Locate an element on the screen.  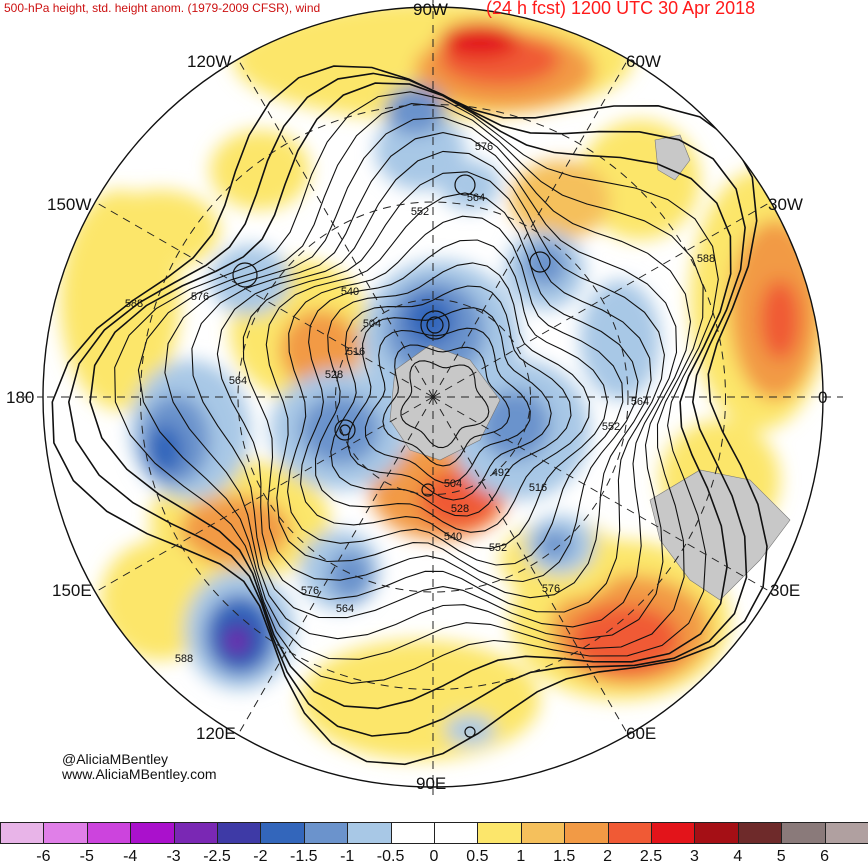
colorbar-tick-label: 0.5 is located at coordinates (477, 856).